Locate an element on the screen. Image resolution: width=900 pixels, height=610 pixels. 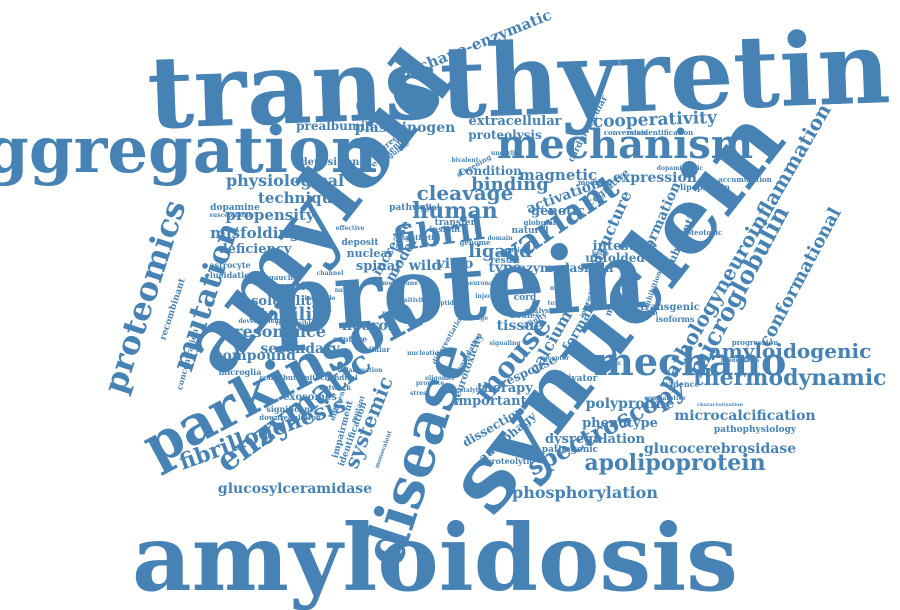
cloud-word-glial: glial is located at coordinates (430, 207).